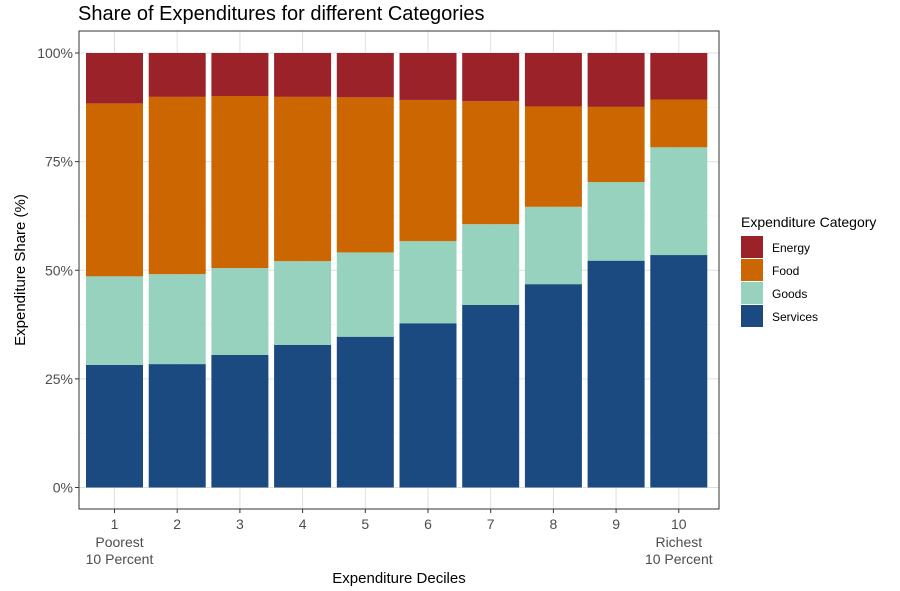 The height and width of the screenshot is (591, 900). Describe the element at coordinates (397, 80) in the screenshot. I see `series-energy` at that location.